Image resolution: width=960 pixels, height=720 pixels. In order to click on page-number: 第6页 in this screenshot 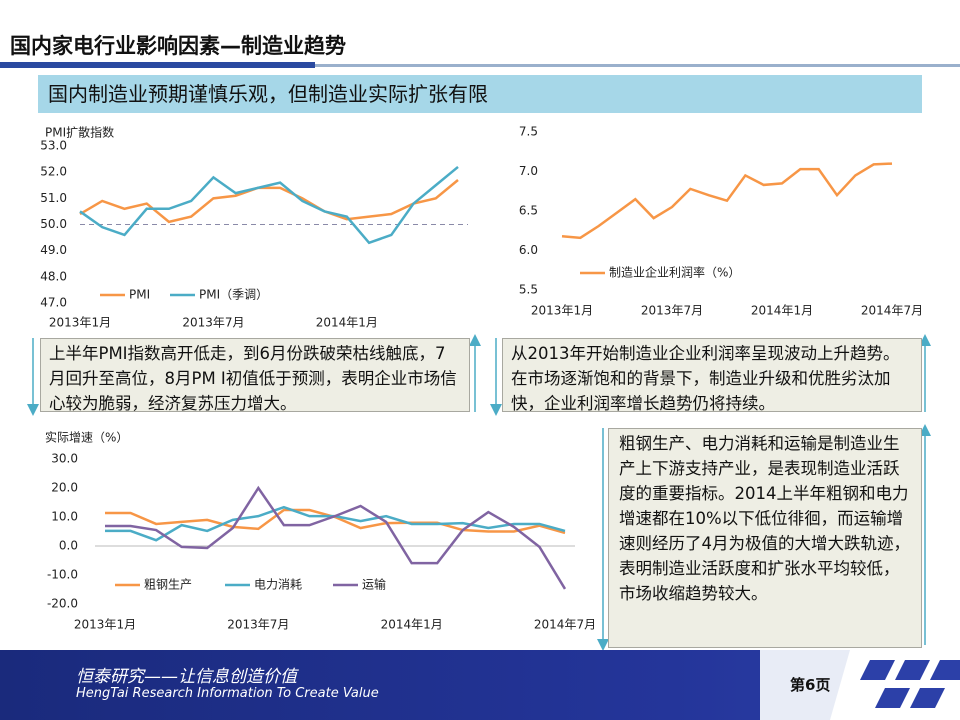, I will do `click(810, 685)`.